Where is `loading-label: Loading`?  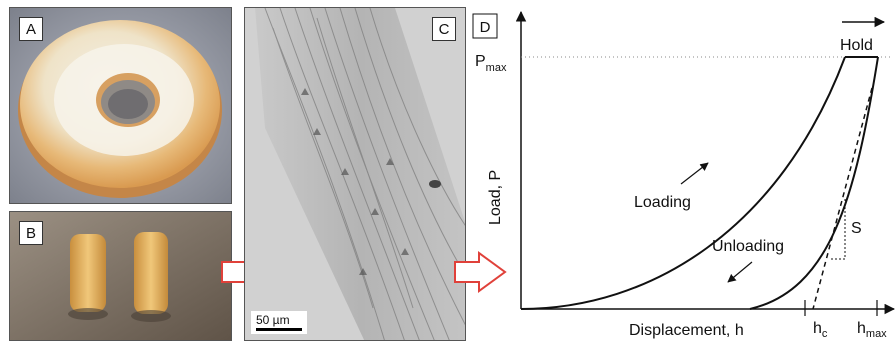
loading-label: Loading is located at coordinates (662, 202).